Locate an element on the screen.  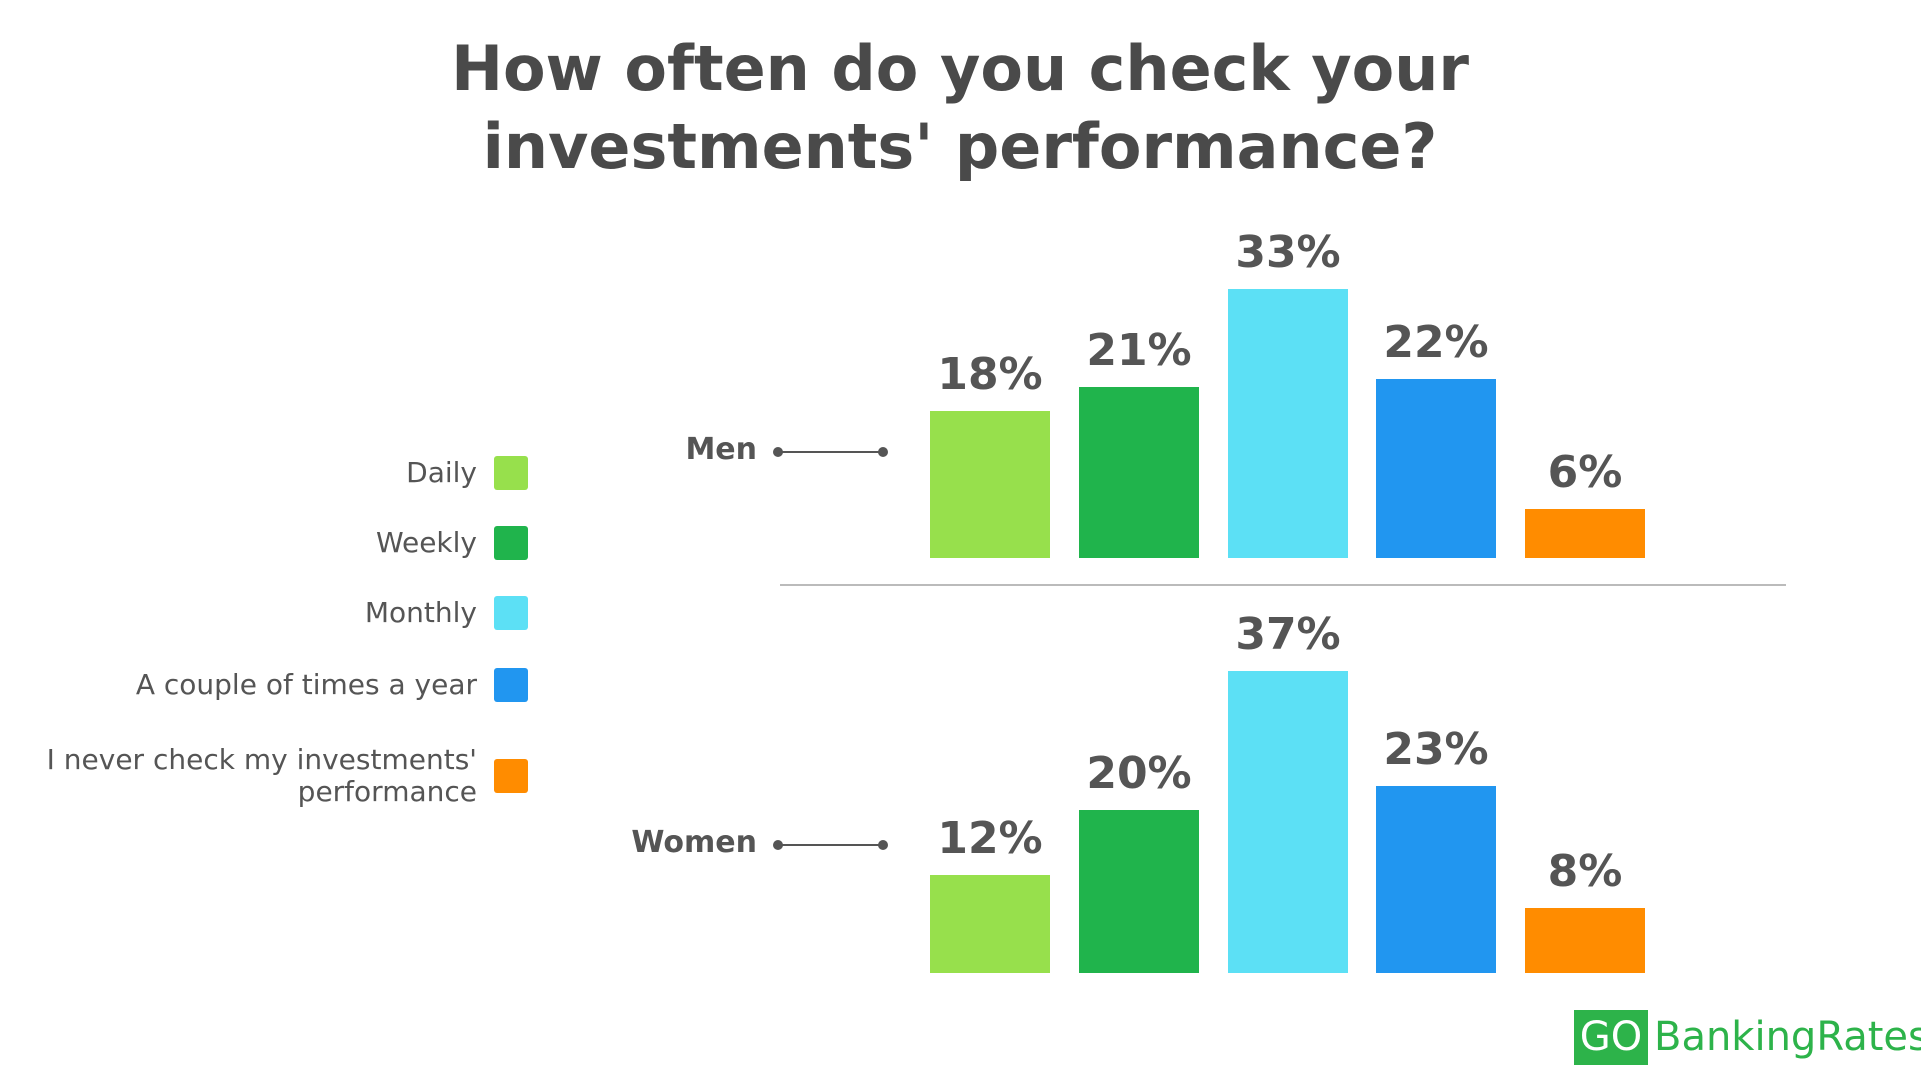
value-label: 22% is located at coordinates (1436, 342).